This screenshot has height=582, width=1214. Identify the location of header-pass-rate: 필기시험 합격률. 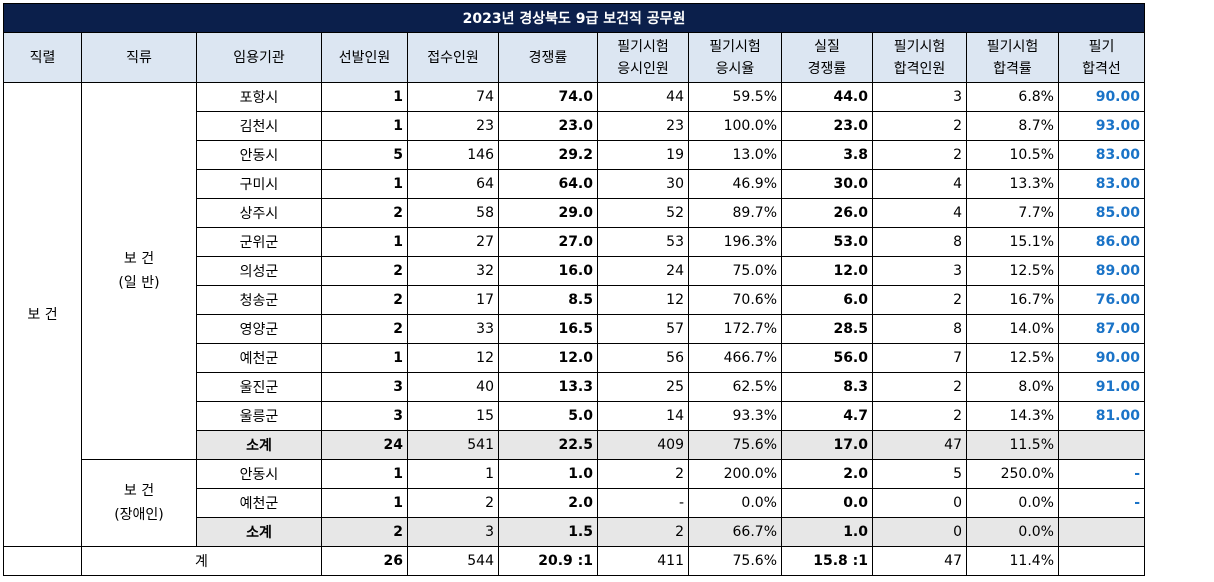
(1012, 57).